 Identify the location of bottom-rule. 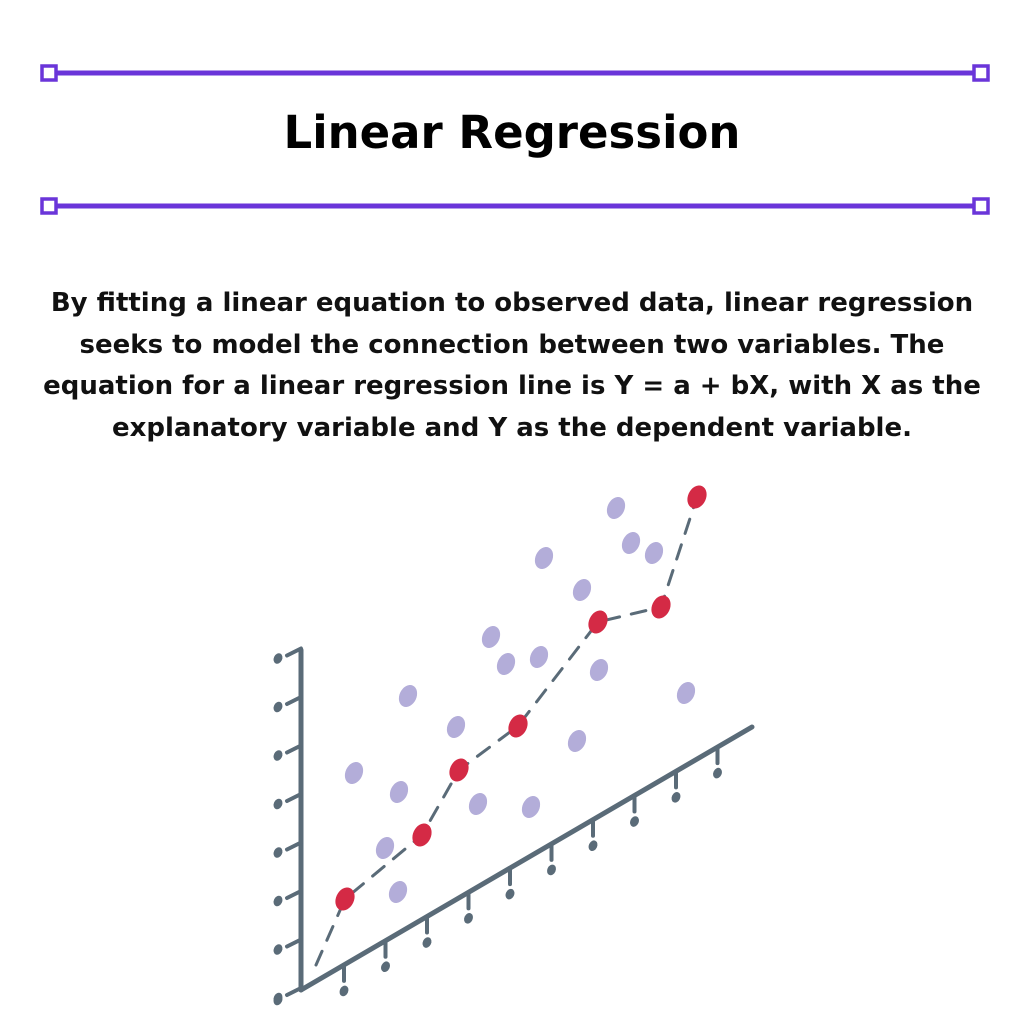
(515, 206).